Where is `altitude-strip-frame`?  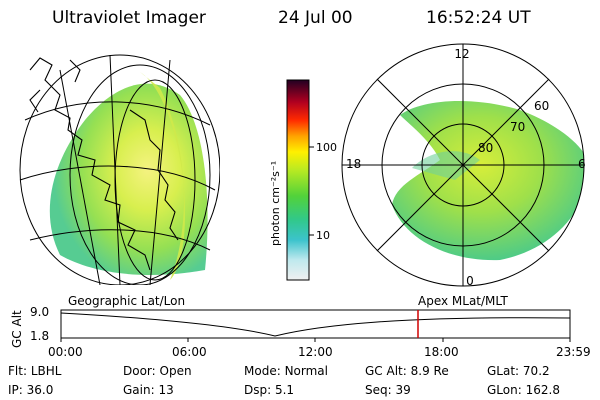 altitude-strip-frame is located at coordinates (315, 324).